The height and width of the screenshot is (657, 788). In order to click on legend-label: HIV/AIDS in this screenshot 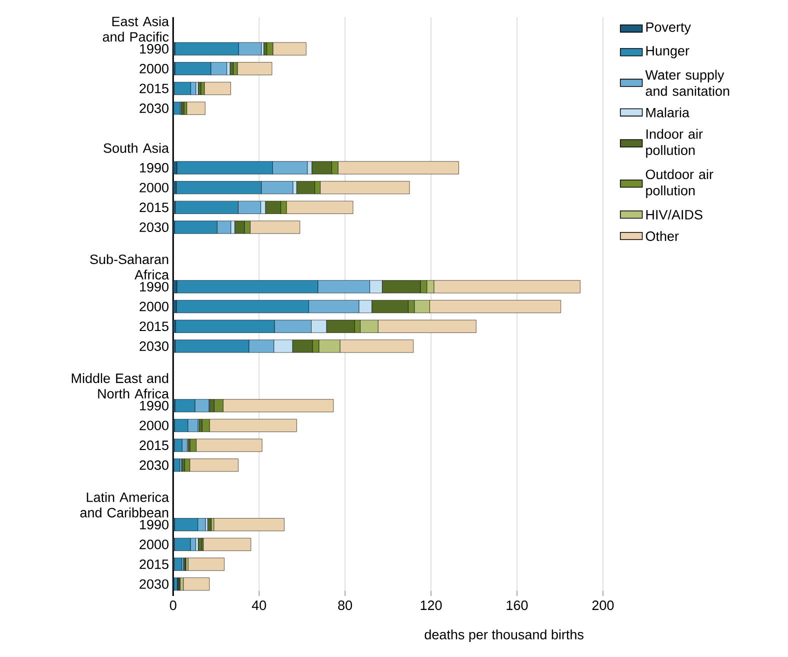, I will do `click(674, 214)`.